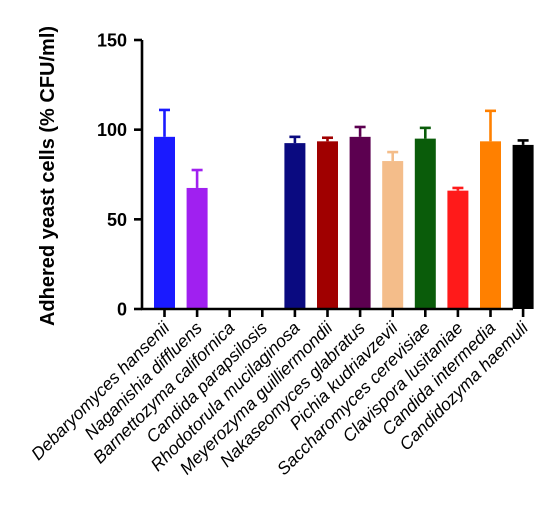 Image resolution: width=550 pixels, height=512 pixels. What do you see at coordinates (344, 149) in the screenshot?
I see `error-bars-layer` at bounding box center [344, 149].